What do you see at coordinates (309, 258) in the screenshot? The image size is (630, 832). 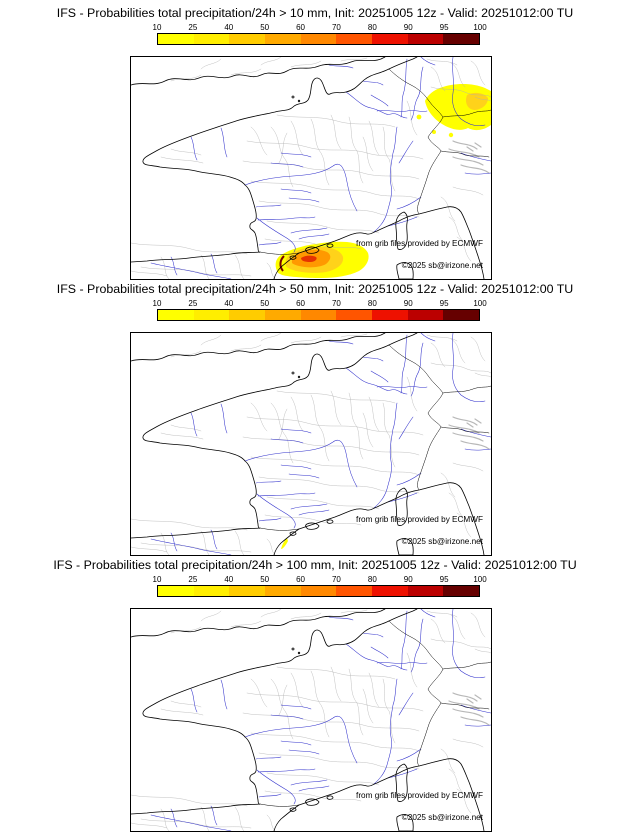 I see `probability-area-very-high` at bounding box center [309, 258].